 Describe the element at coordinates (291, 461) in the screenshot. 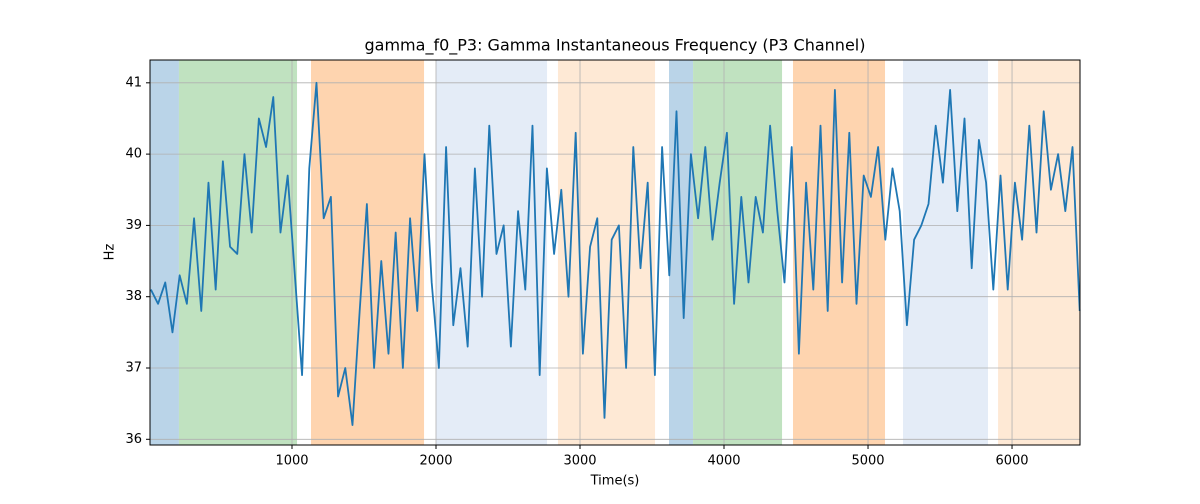

I see `x-tick-label: 1000` at that location.